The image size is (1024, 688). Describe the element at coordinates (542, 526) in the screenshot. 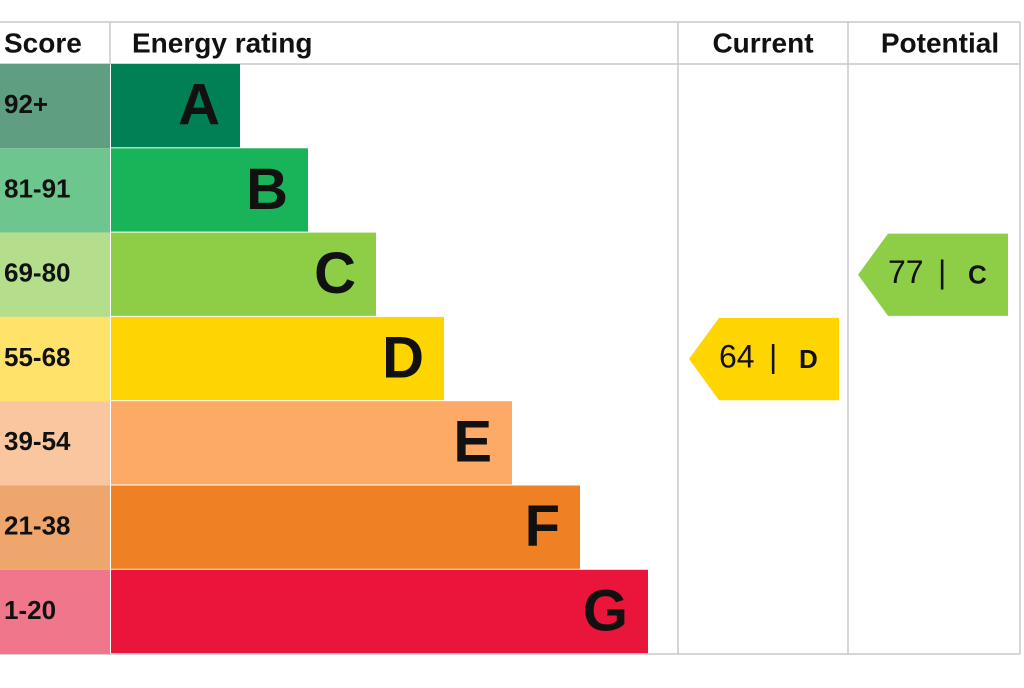

I see `rating-letter: F` at that location.